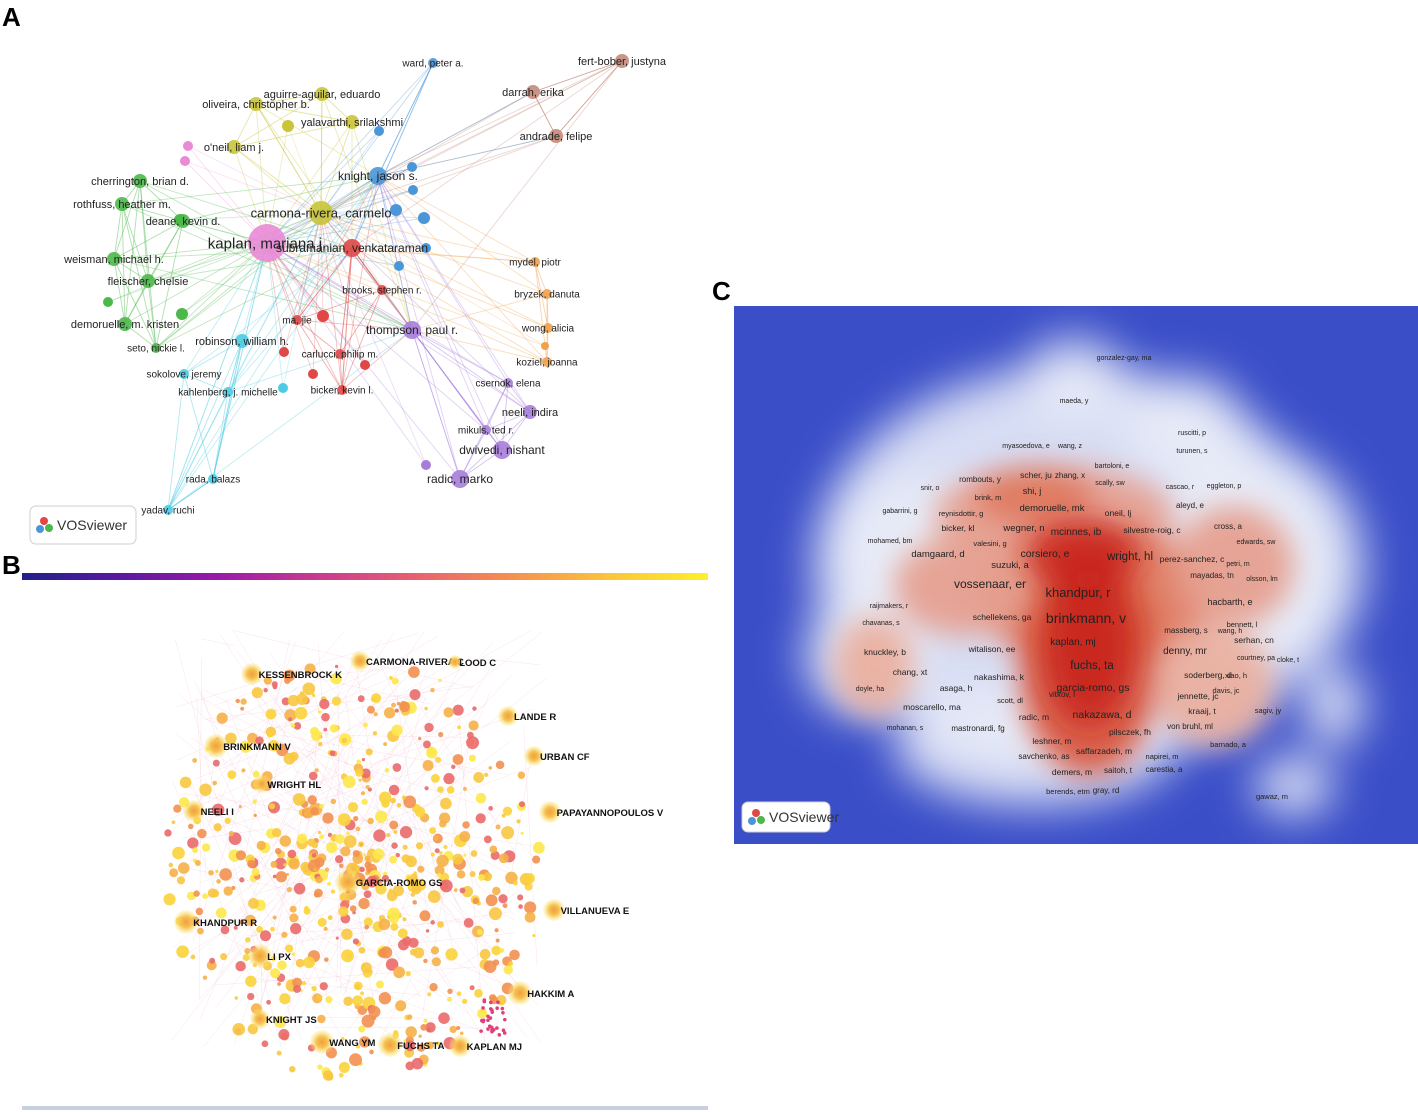  What do you see at coordinates (1164, 769) in the screenshot?
I see `density-label-carestia-a: carestia, a` at bounding box center [1164, 769].